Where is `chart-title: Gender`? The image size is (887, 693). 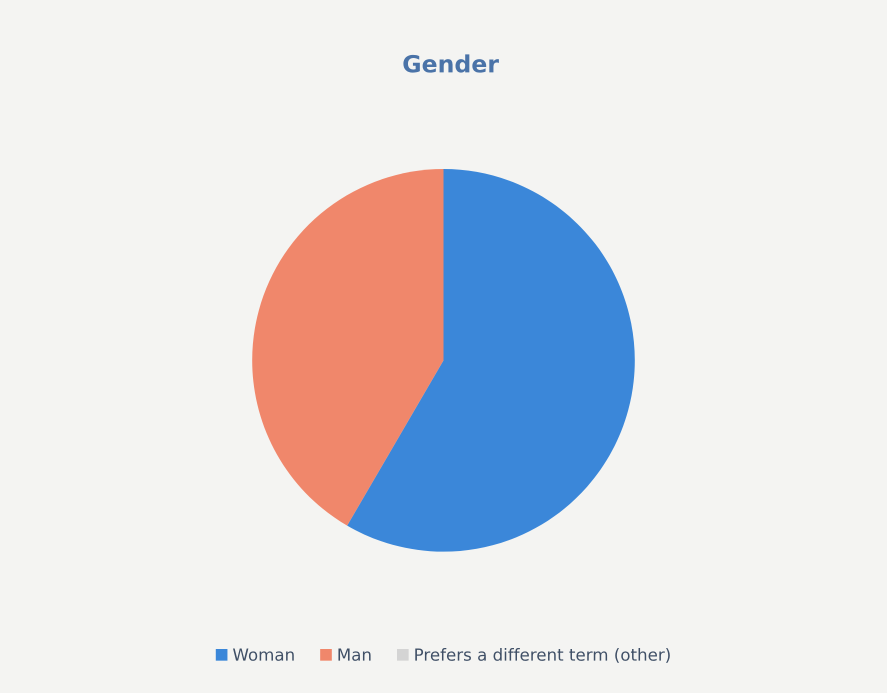
chart-title: Gender is located at coordinates (451, 63).